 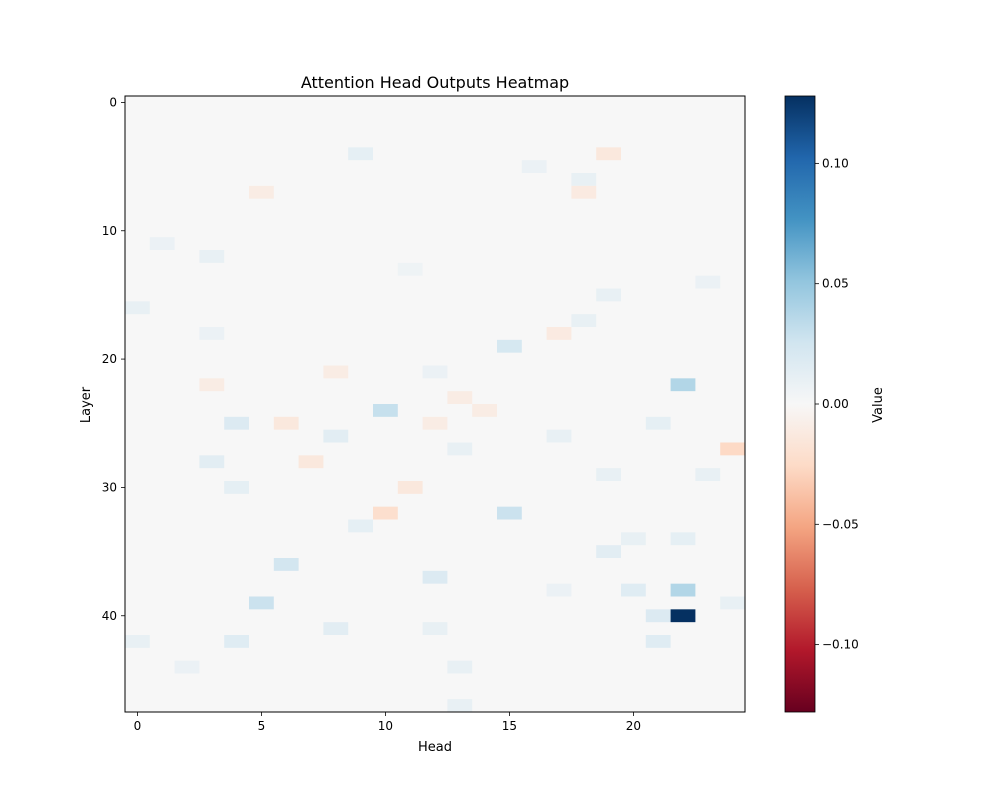 What do you see at coordinates (835, 404) in the screenshot?
I see `colorbar-tick-label: 0.00` at bounding box center [835, 404].